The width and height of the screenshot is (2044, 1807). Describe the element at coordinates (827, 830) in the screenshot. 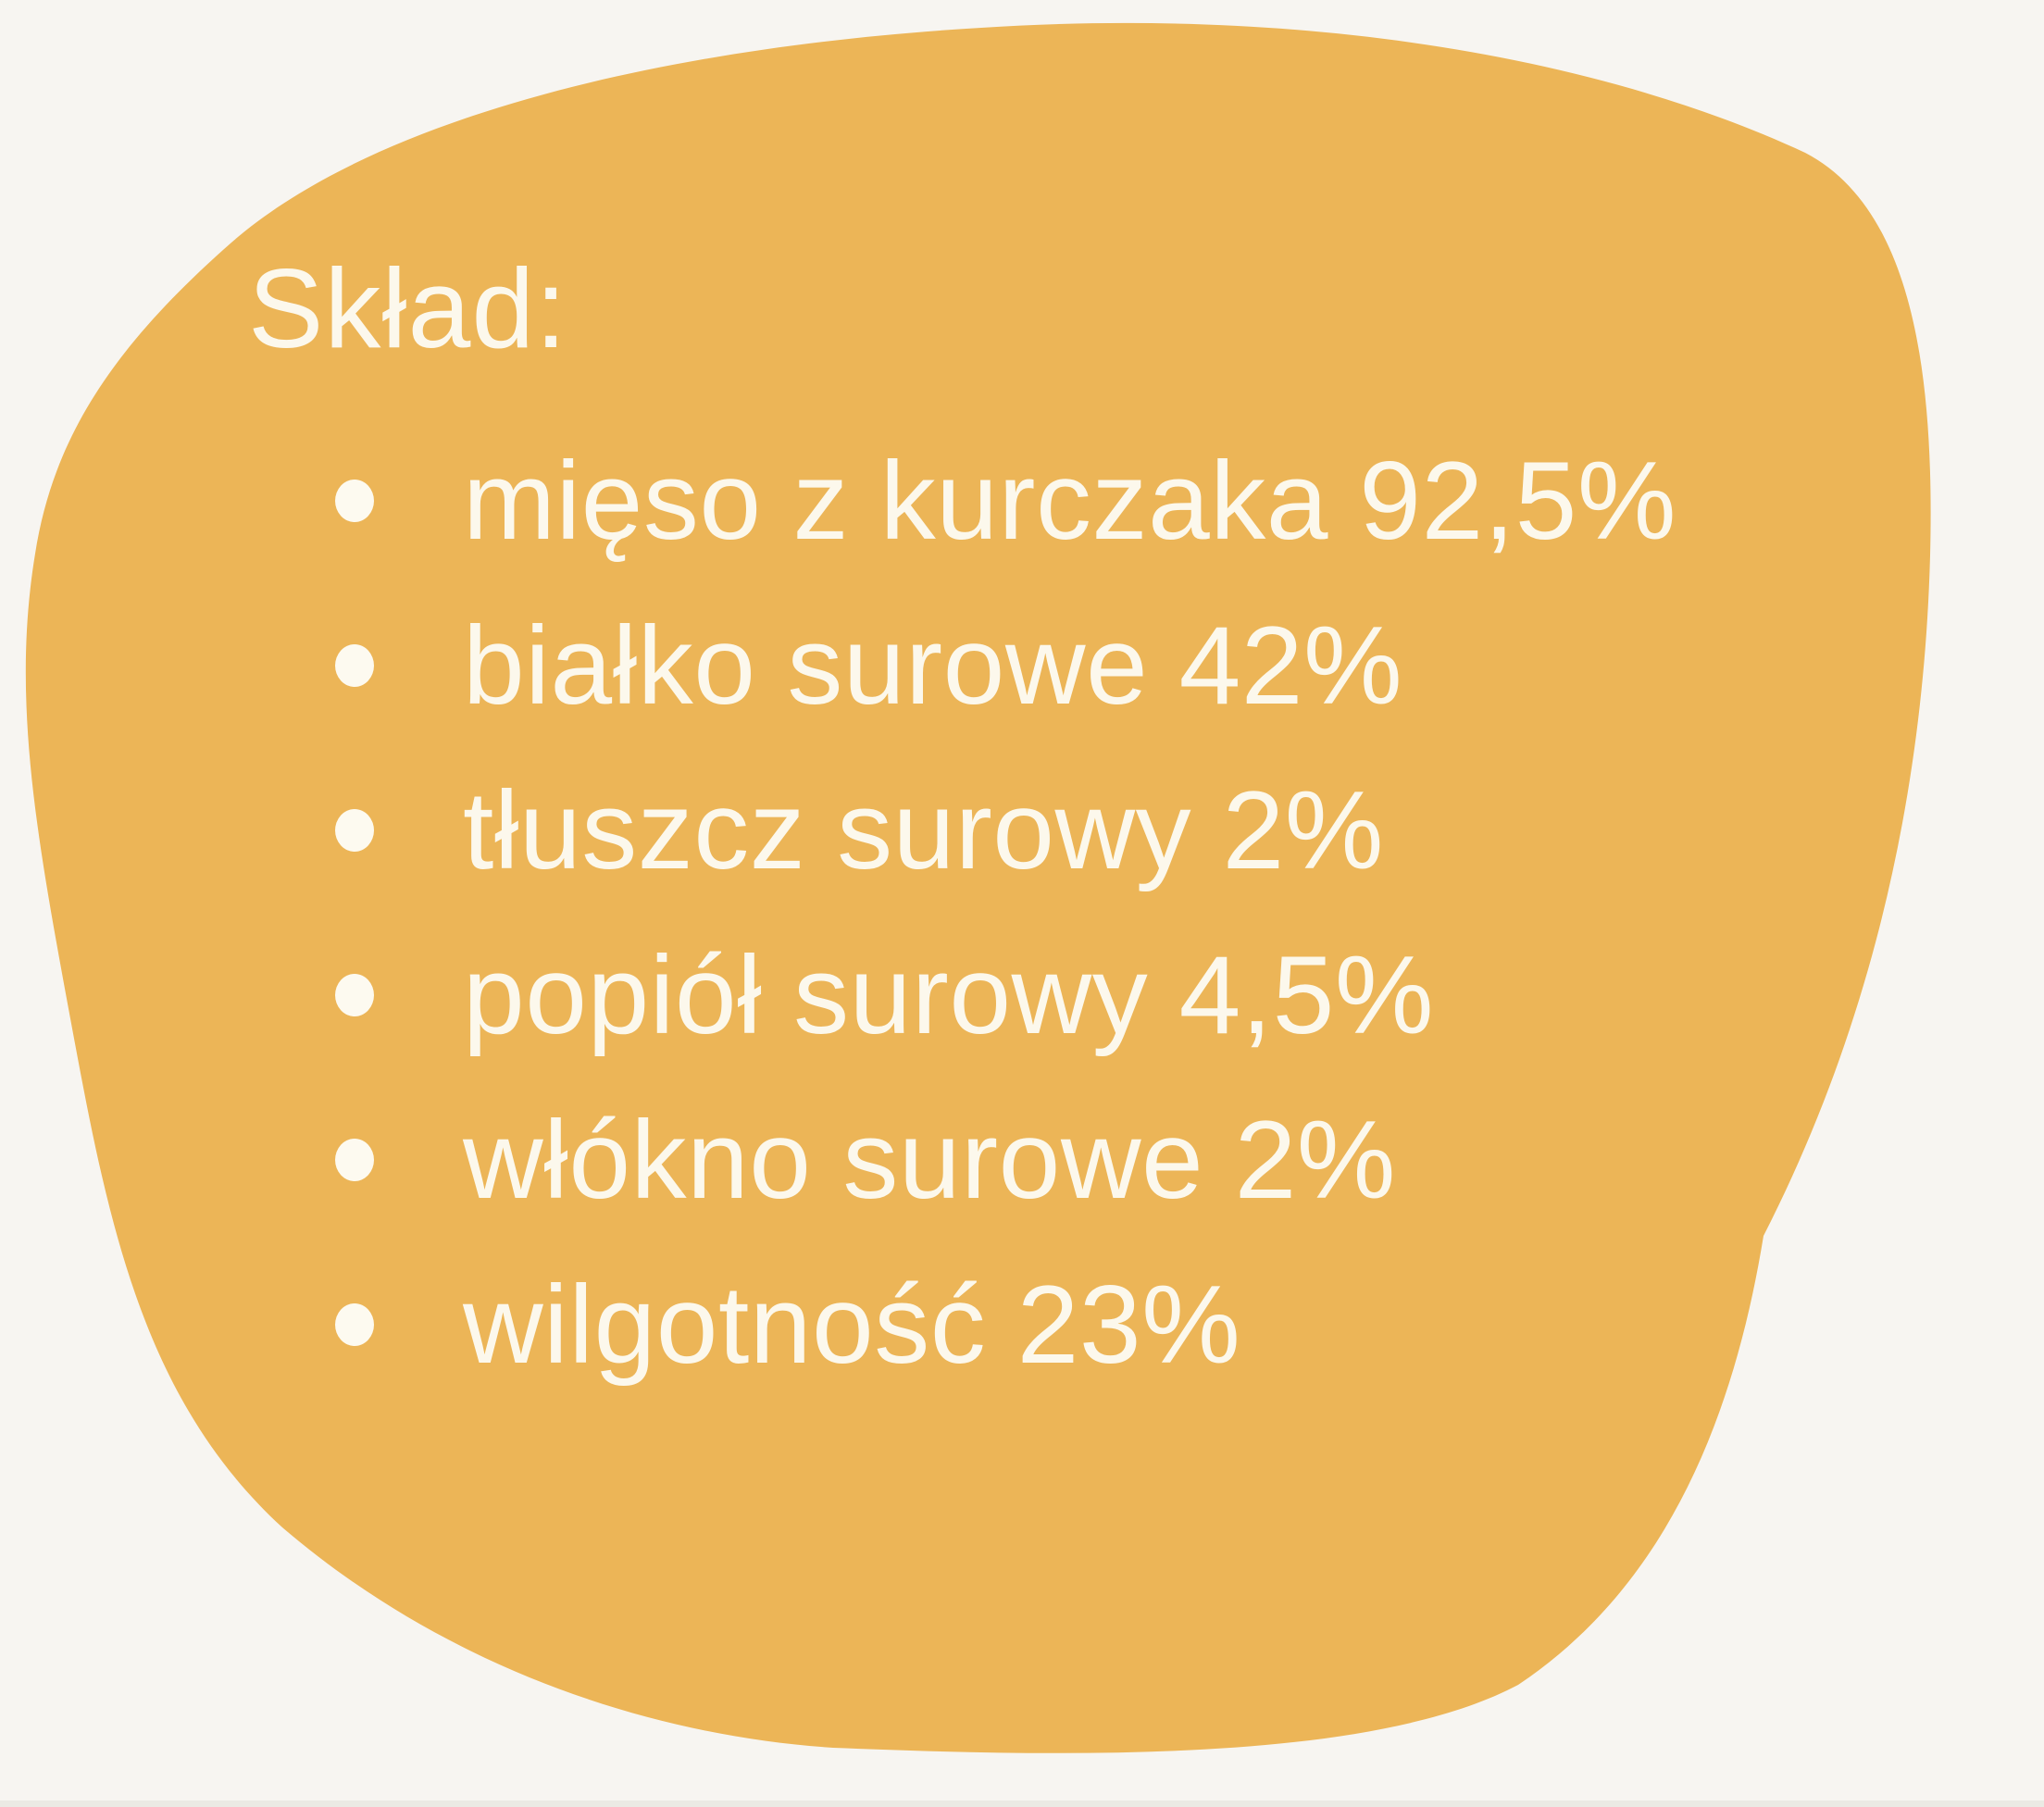

I see `ingredient-name: tłuszcz surowy` at that location.